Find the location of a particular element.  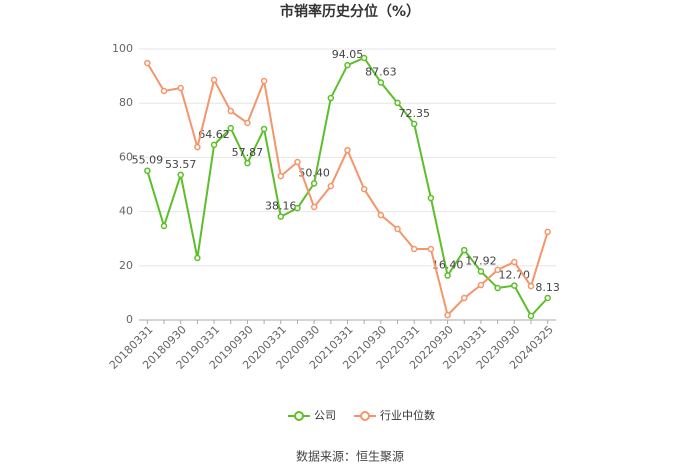

source-note: 数据来源：恒生聚源 is located at coordinates (350, 456).